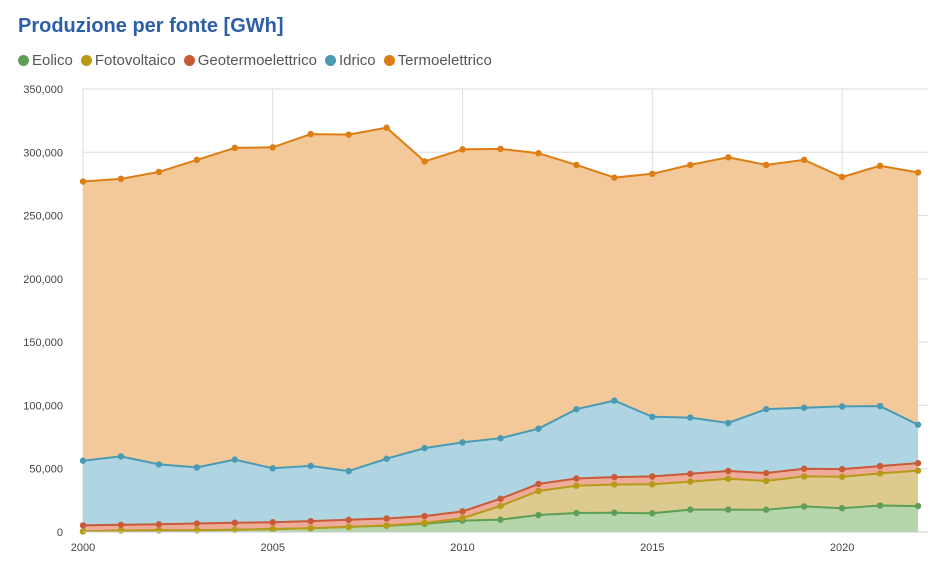 The image size is (943, 575). What do you see at coordinates (257, 60) in the screenshot?
I see `legend-label: Geotermoelettrico` at bounding box center [257, 60].